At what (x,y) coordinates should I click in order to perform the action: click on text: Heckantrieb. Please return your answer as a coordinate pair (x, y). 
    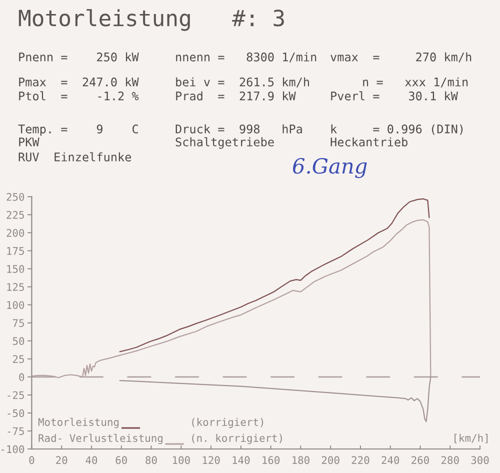
    Looking at the image, I should click on (369, 141).